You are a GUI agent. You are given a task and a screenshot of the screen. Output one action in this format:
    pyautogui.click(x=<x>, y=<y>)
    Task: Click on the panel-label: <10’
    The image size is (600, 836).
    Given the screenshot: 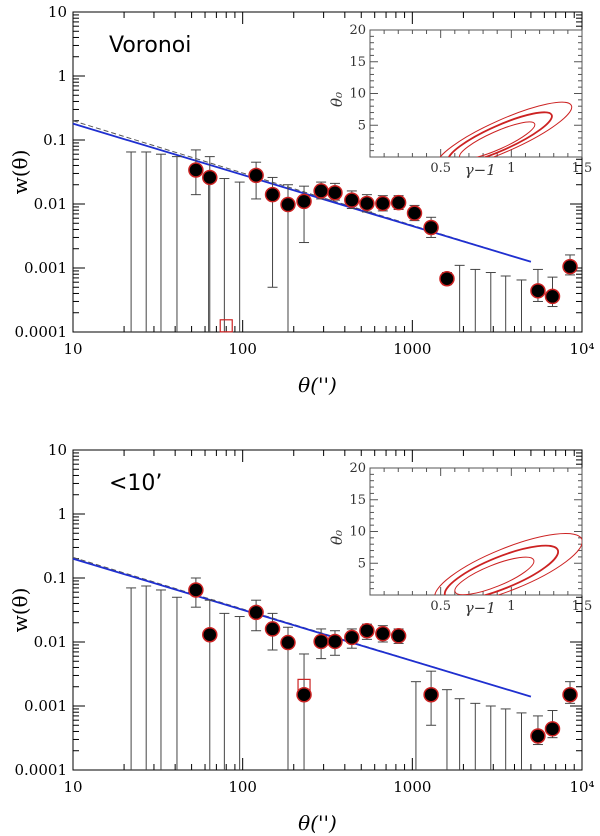 What is the action you would take?
    pyautogui.click(x=135, y=483)
    